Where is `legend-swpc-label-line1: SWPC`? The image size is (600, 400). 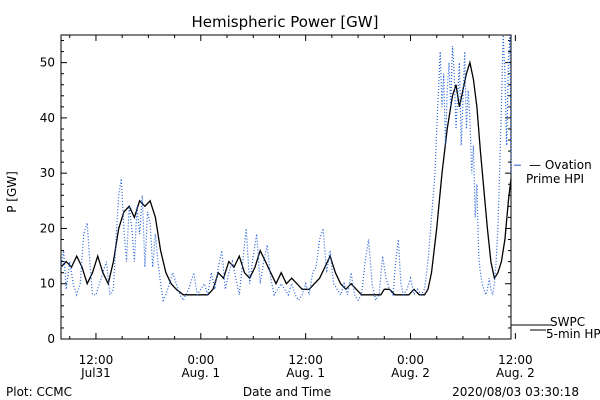
legend-swpc-label-line1: SWPC is located at coordinates (567, 322).